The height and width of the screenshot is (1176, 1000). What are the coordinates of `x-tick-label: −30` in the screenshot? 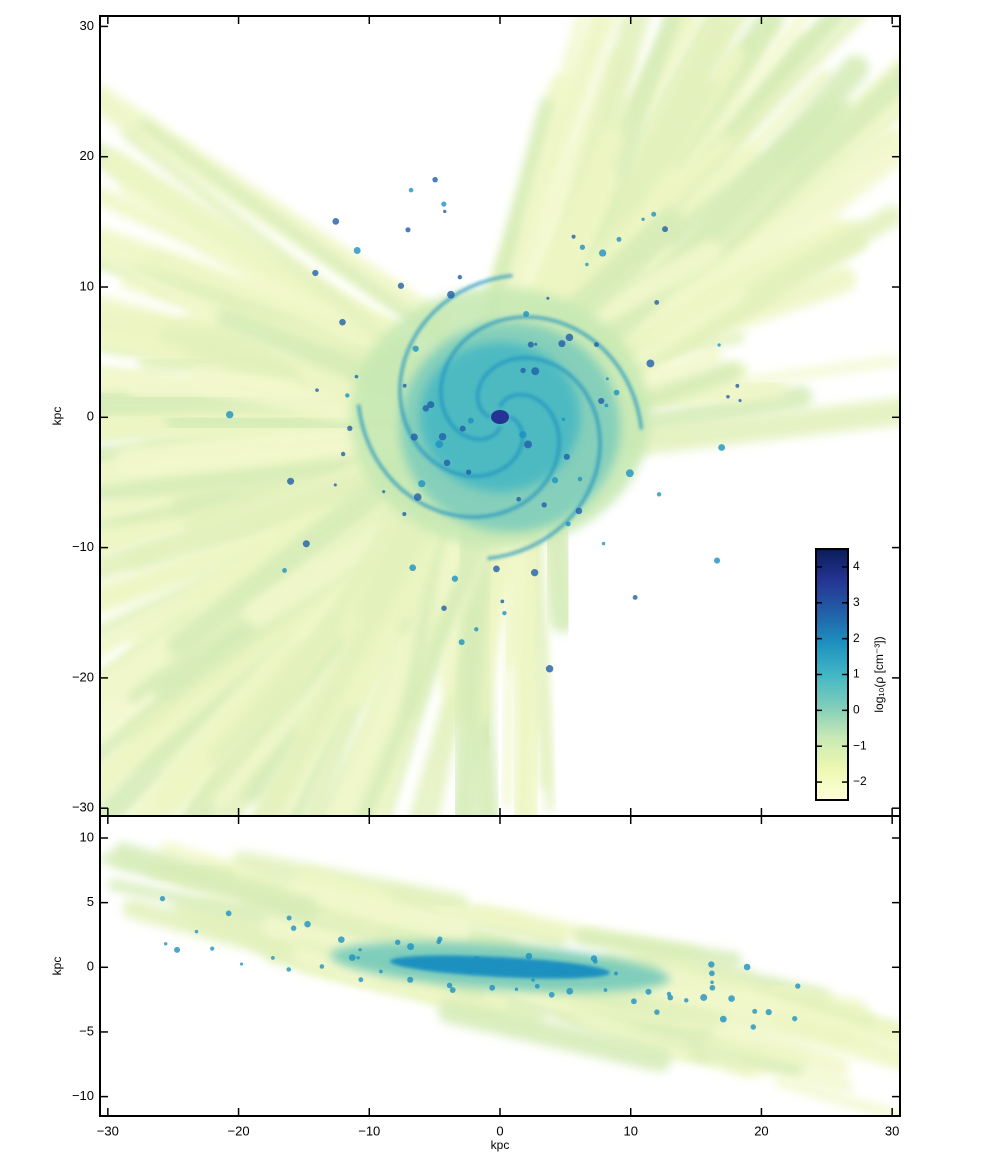 It's located at (108, 1130).